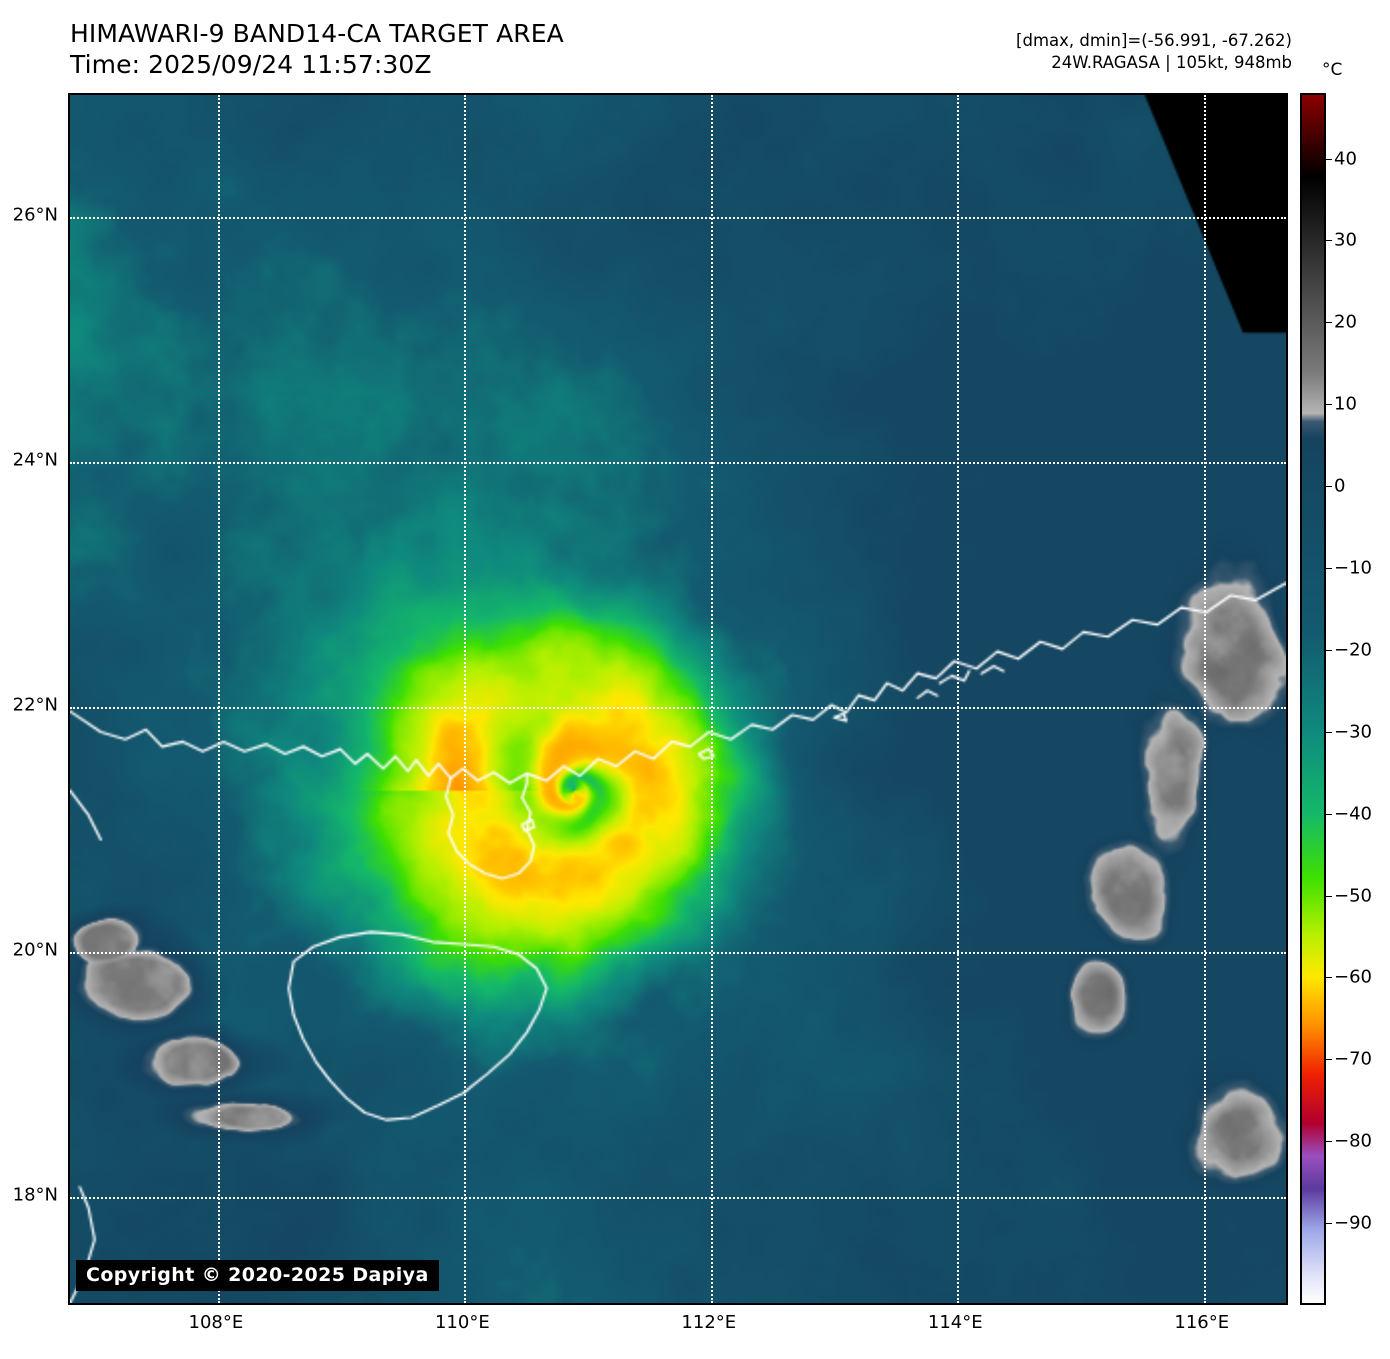  Describe the element at coordinates (1353, 1141) in the screenshot. I see `colorbar-tick-minus80: −80` at that location.